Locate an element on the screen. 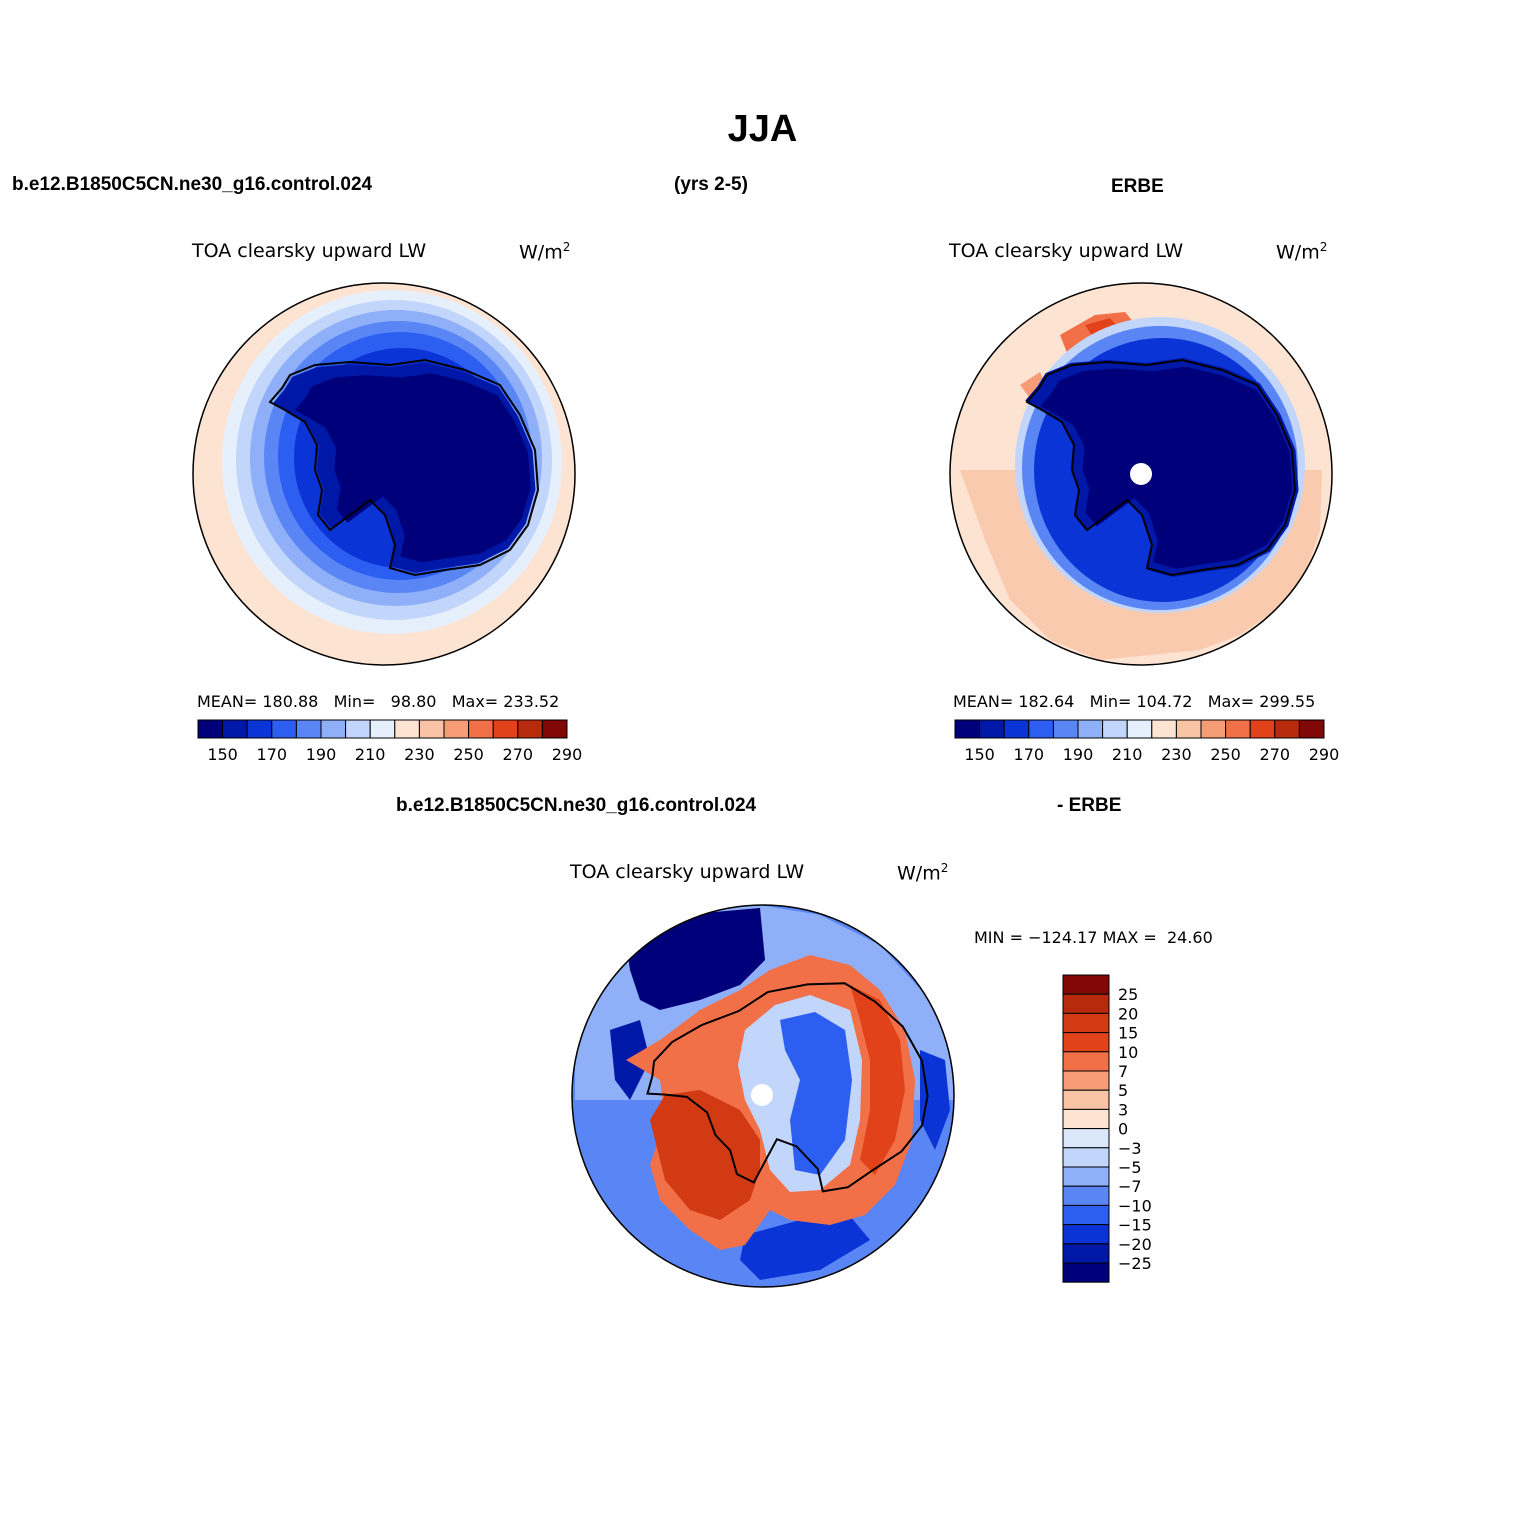  panel2-max-label: Max= is located at coordinates (1231, 701).